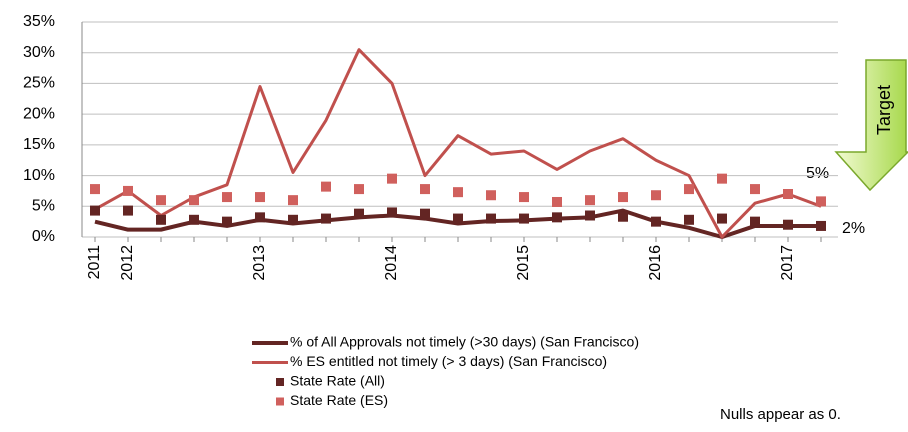 This screenshot has height=432, width=908. Describe the element at coordinates (853, 228) in the screenshot. I see `target-all-label: 2%` at that location.